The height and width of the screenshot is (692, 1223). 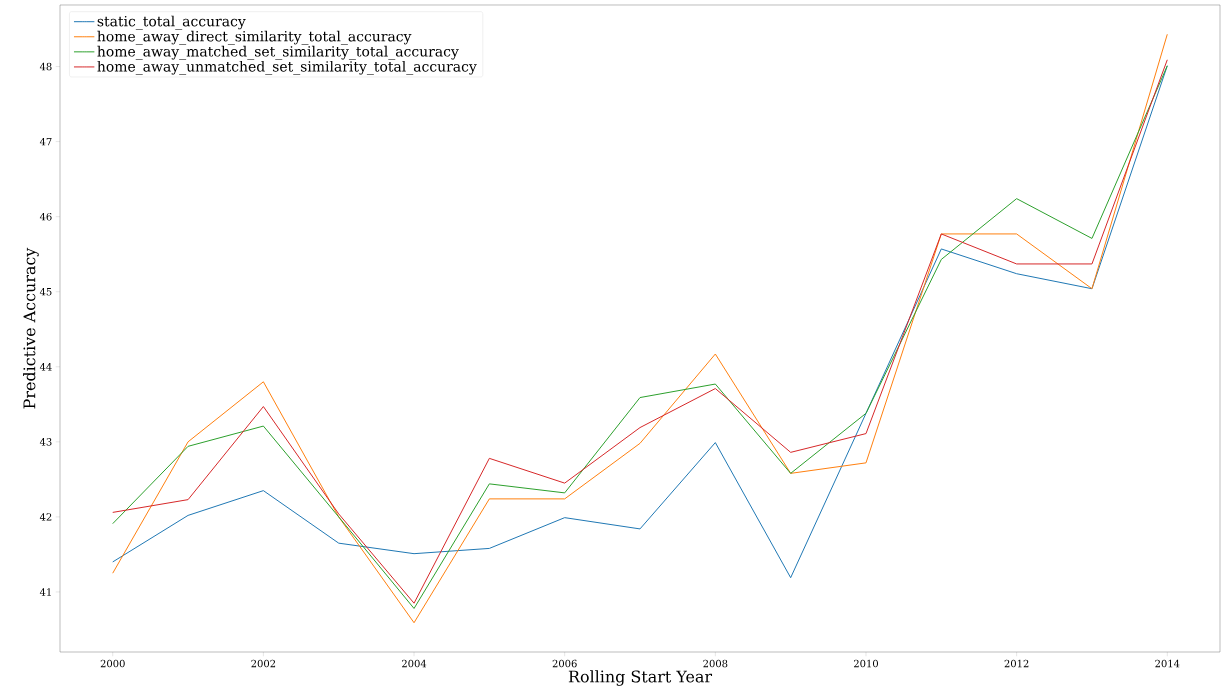 I want to click on x-tick-label: 2000, so click(x=112, y=663).